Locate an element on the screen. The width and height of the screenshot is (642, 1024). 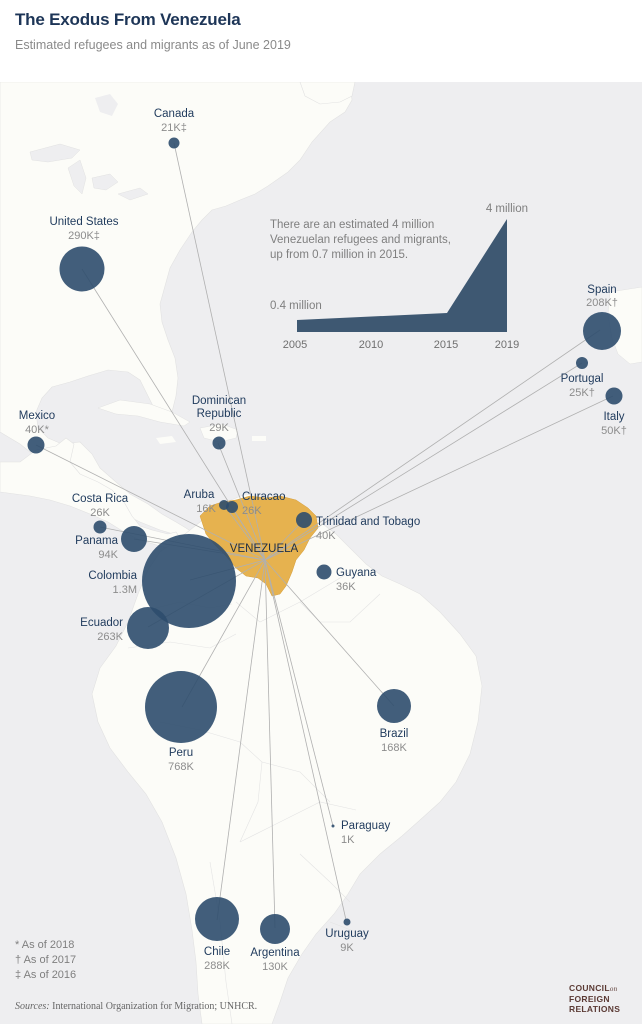
value-trinidad: 40K is located at coordinates (326, 536).